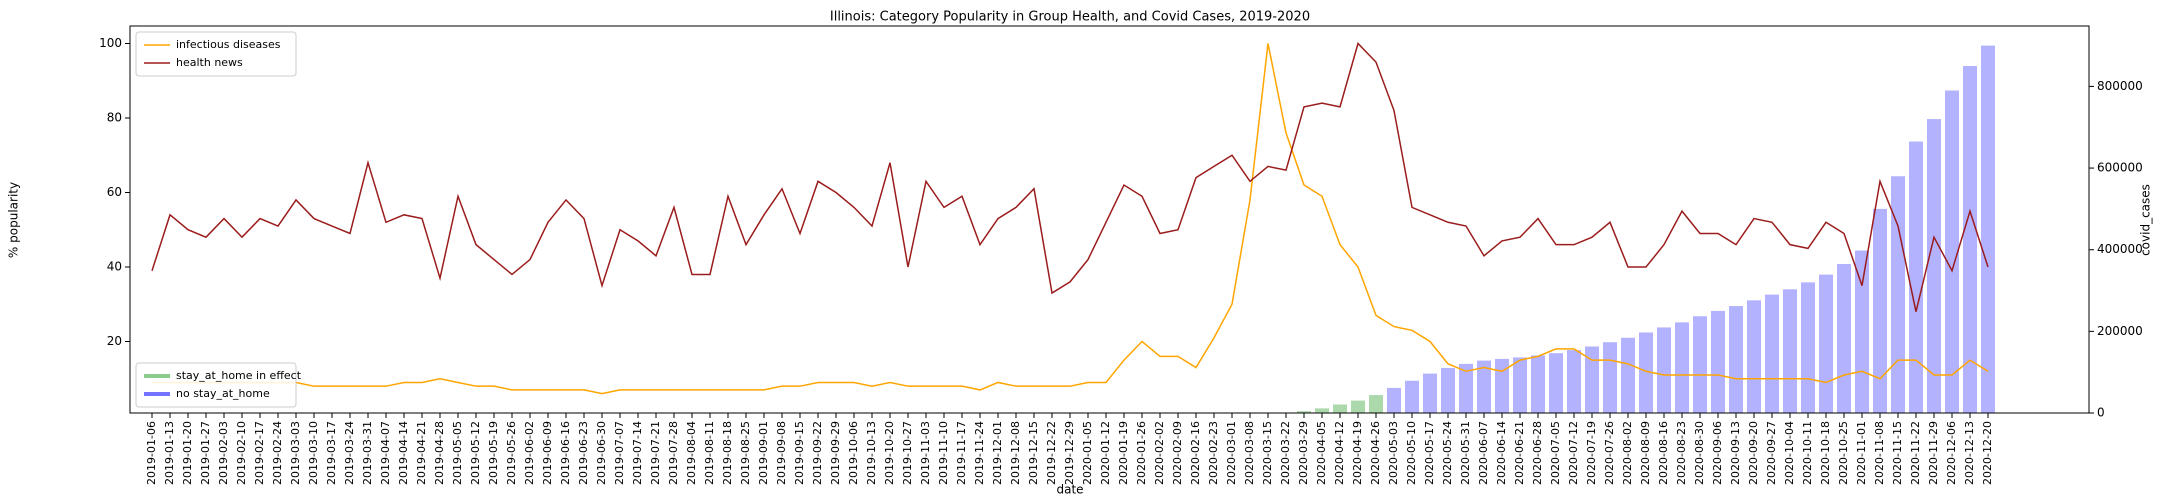  What do you see at coordinates (601, 453) in the screenshot?
I see `x-tick-label: 2019-06-30` at bounding box center [601, 453].